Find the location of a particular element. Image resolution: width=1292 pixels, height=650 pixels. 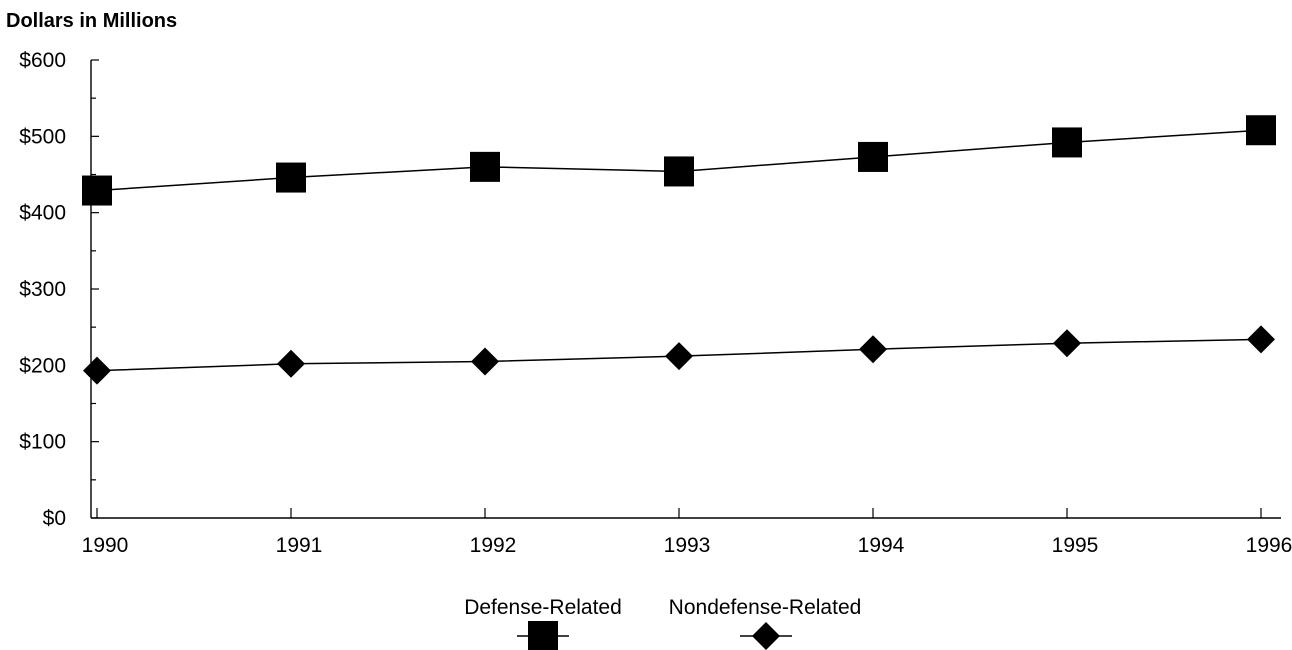

x-tick-label: 1990 is located at coordinates (105, 545).